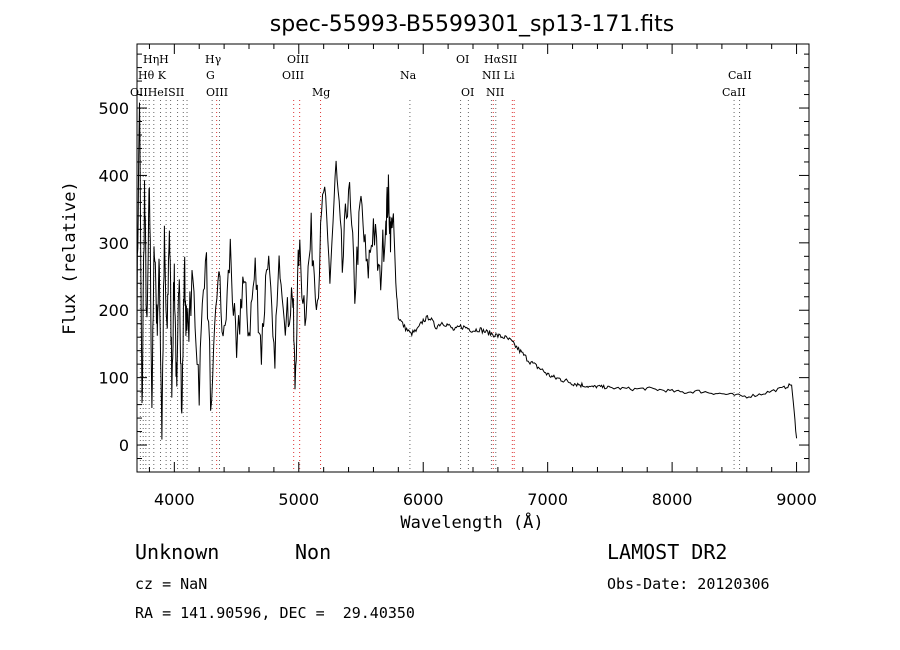 Image resolution: width=900 pixels, height=650 pixels. I want to click on y-tick-label: 200, so click(113, 310).